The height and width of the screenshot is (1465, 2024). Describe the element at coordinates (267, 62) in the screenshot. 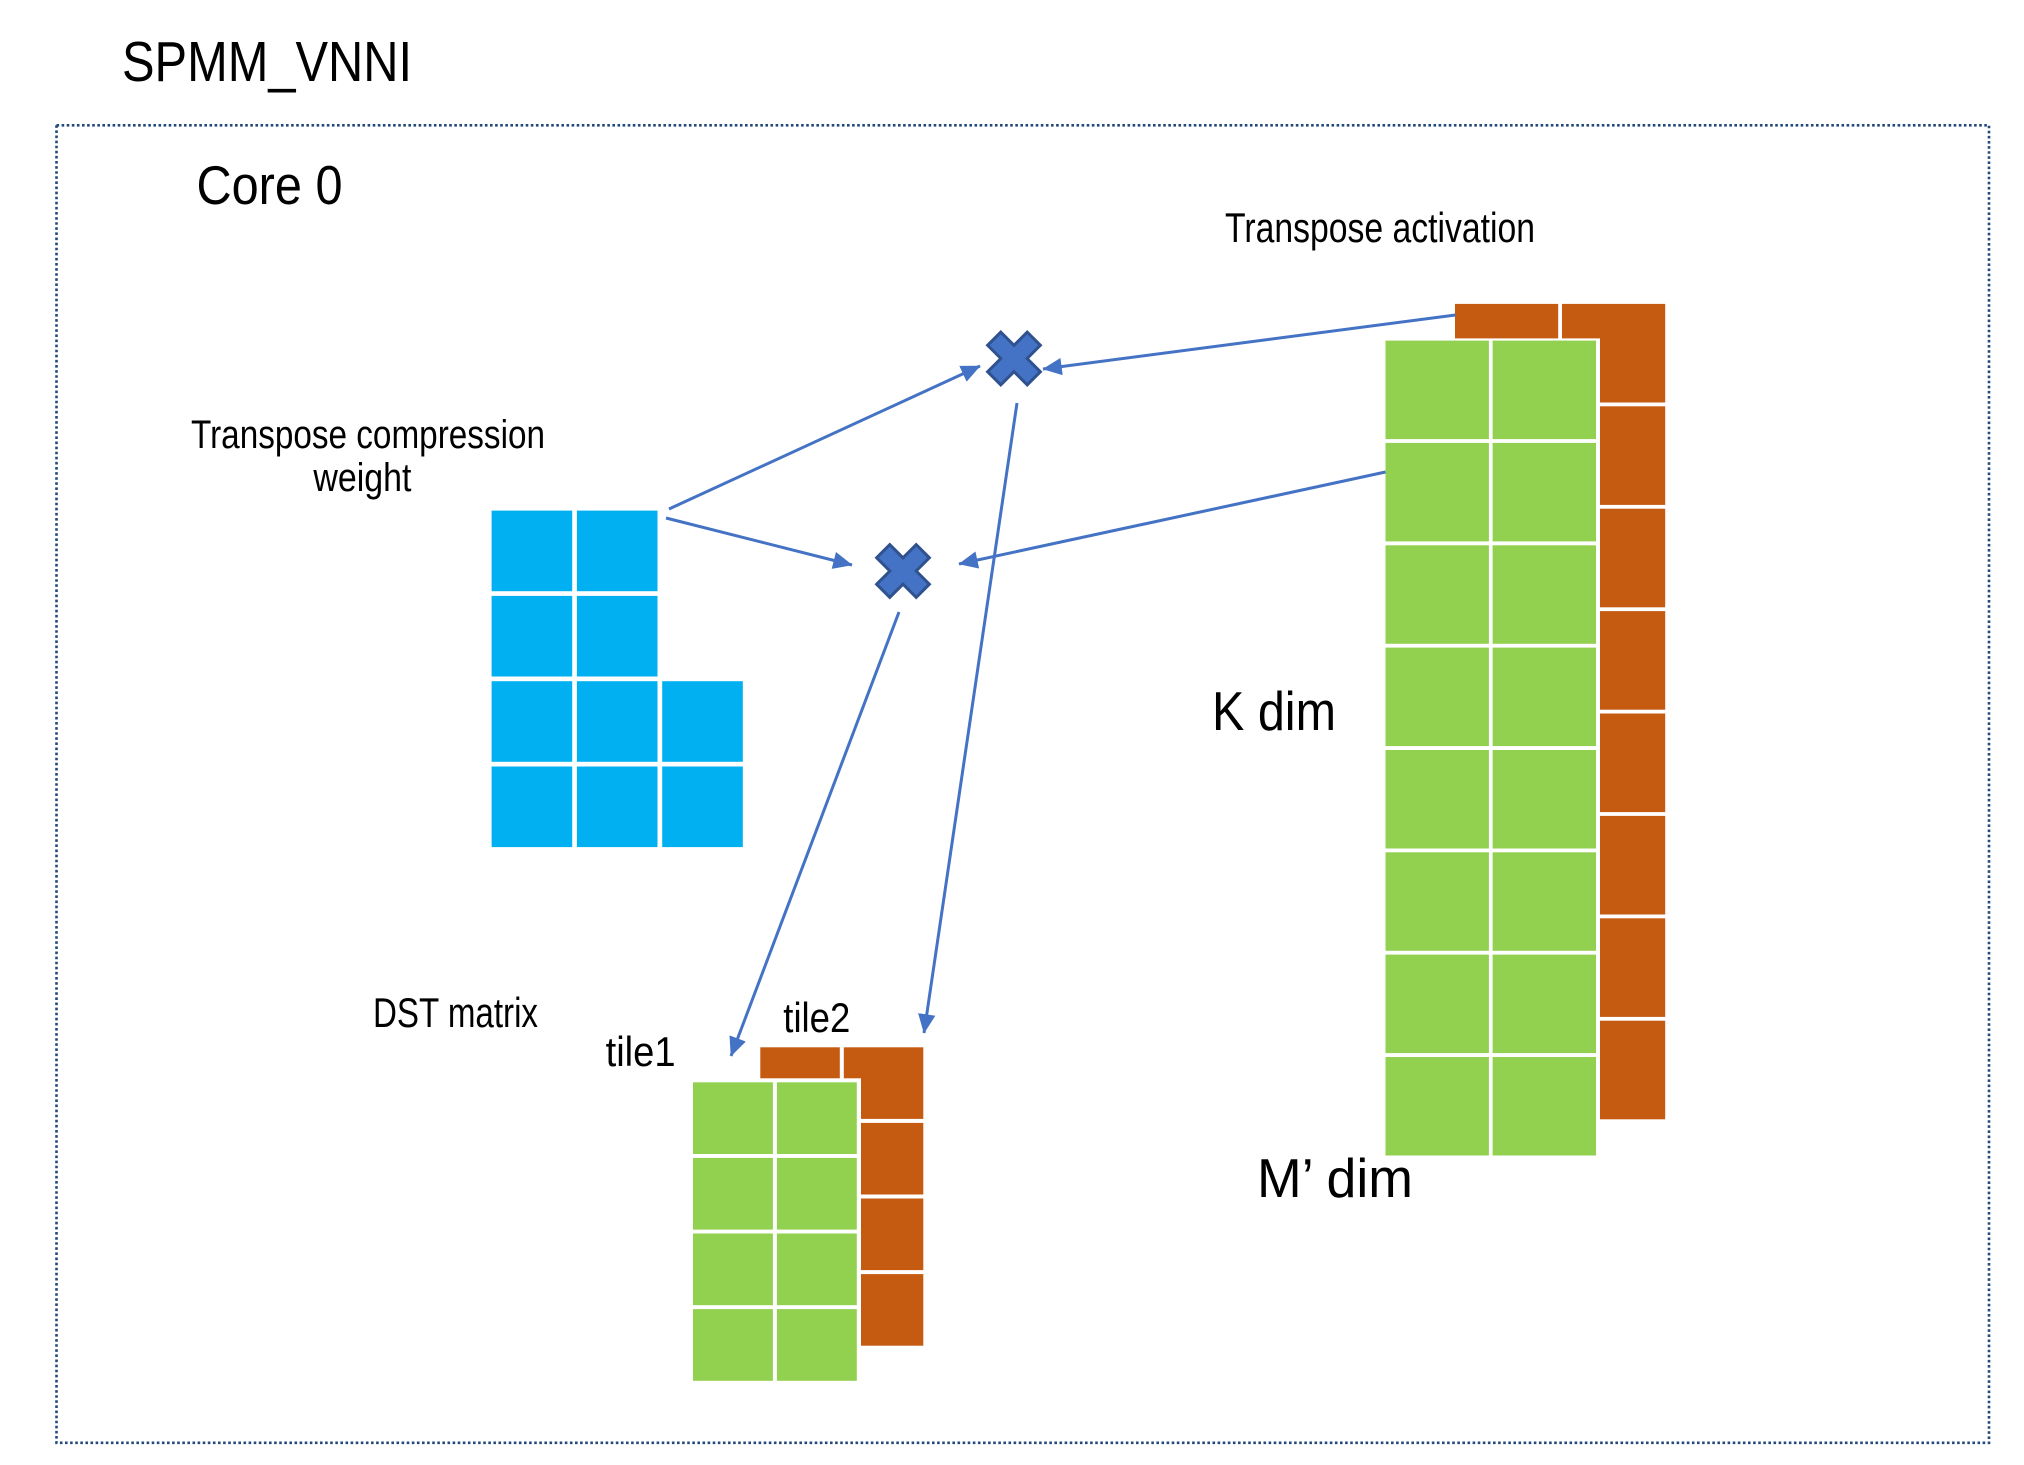

I see `svg-text: SPMM_VNNI` at that location.